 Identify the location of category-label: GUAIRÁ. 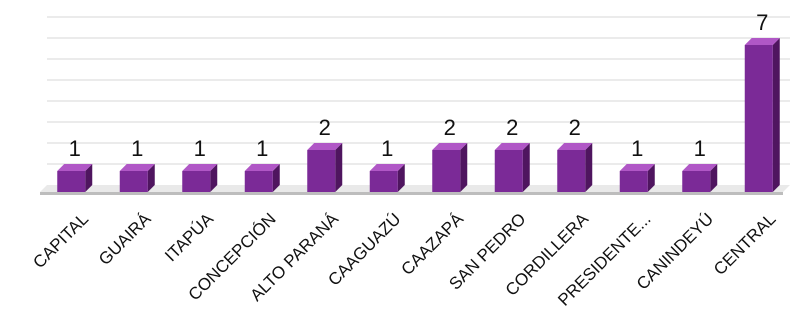
(125, 239).